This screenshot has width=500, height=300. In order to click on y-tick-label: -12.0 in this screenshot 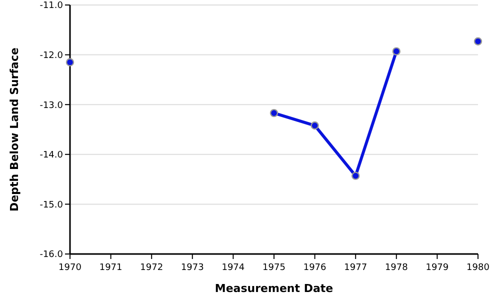, I will do `click(52, 55)`.